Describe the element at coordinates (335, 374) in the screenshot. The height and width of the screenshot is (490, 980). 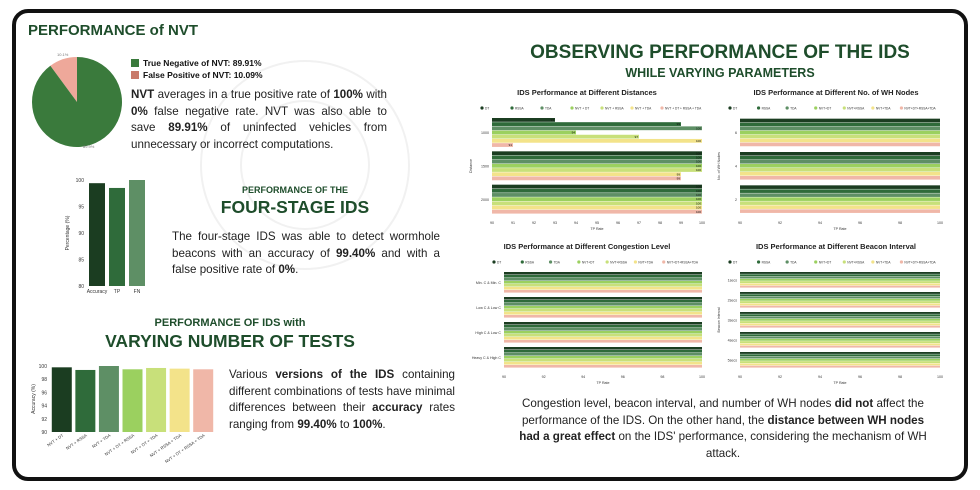
I see `bold-text: versions of the IDS` at that location.